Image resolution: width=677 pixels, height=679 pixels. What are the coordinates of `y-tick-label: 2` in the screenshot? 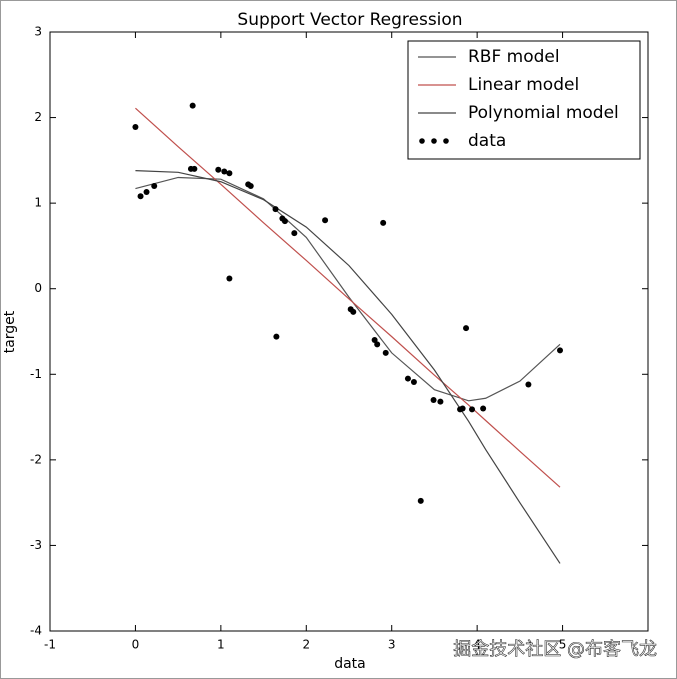 It's located at (38, 117).